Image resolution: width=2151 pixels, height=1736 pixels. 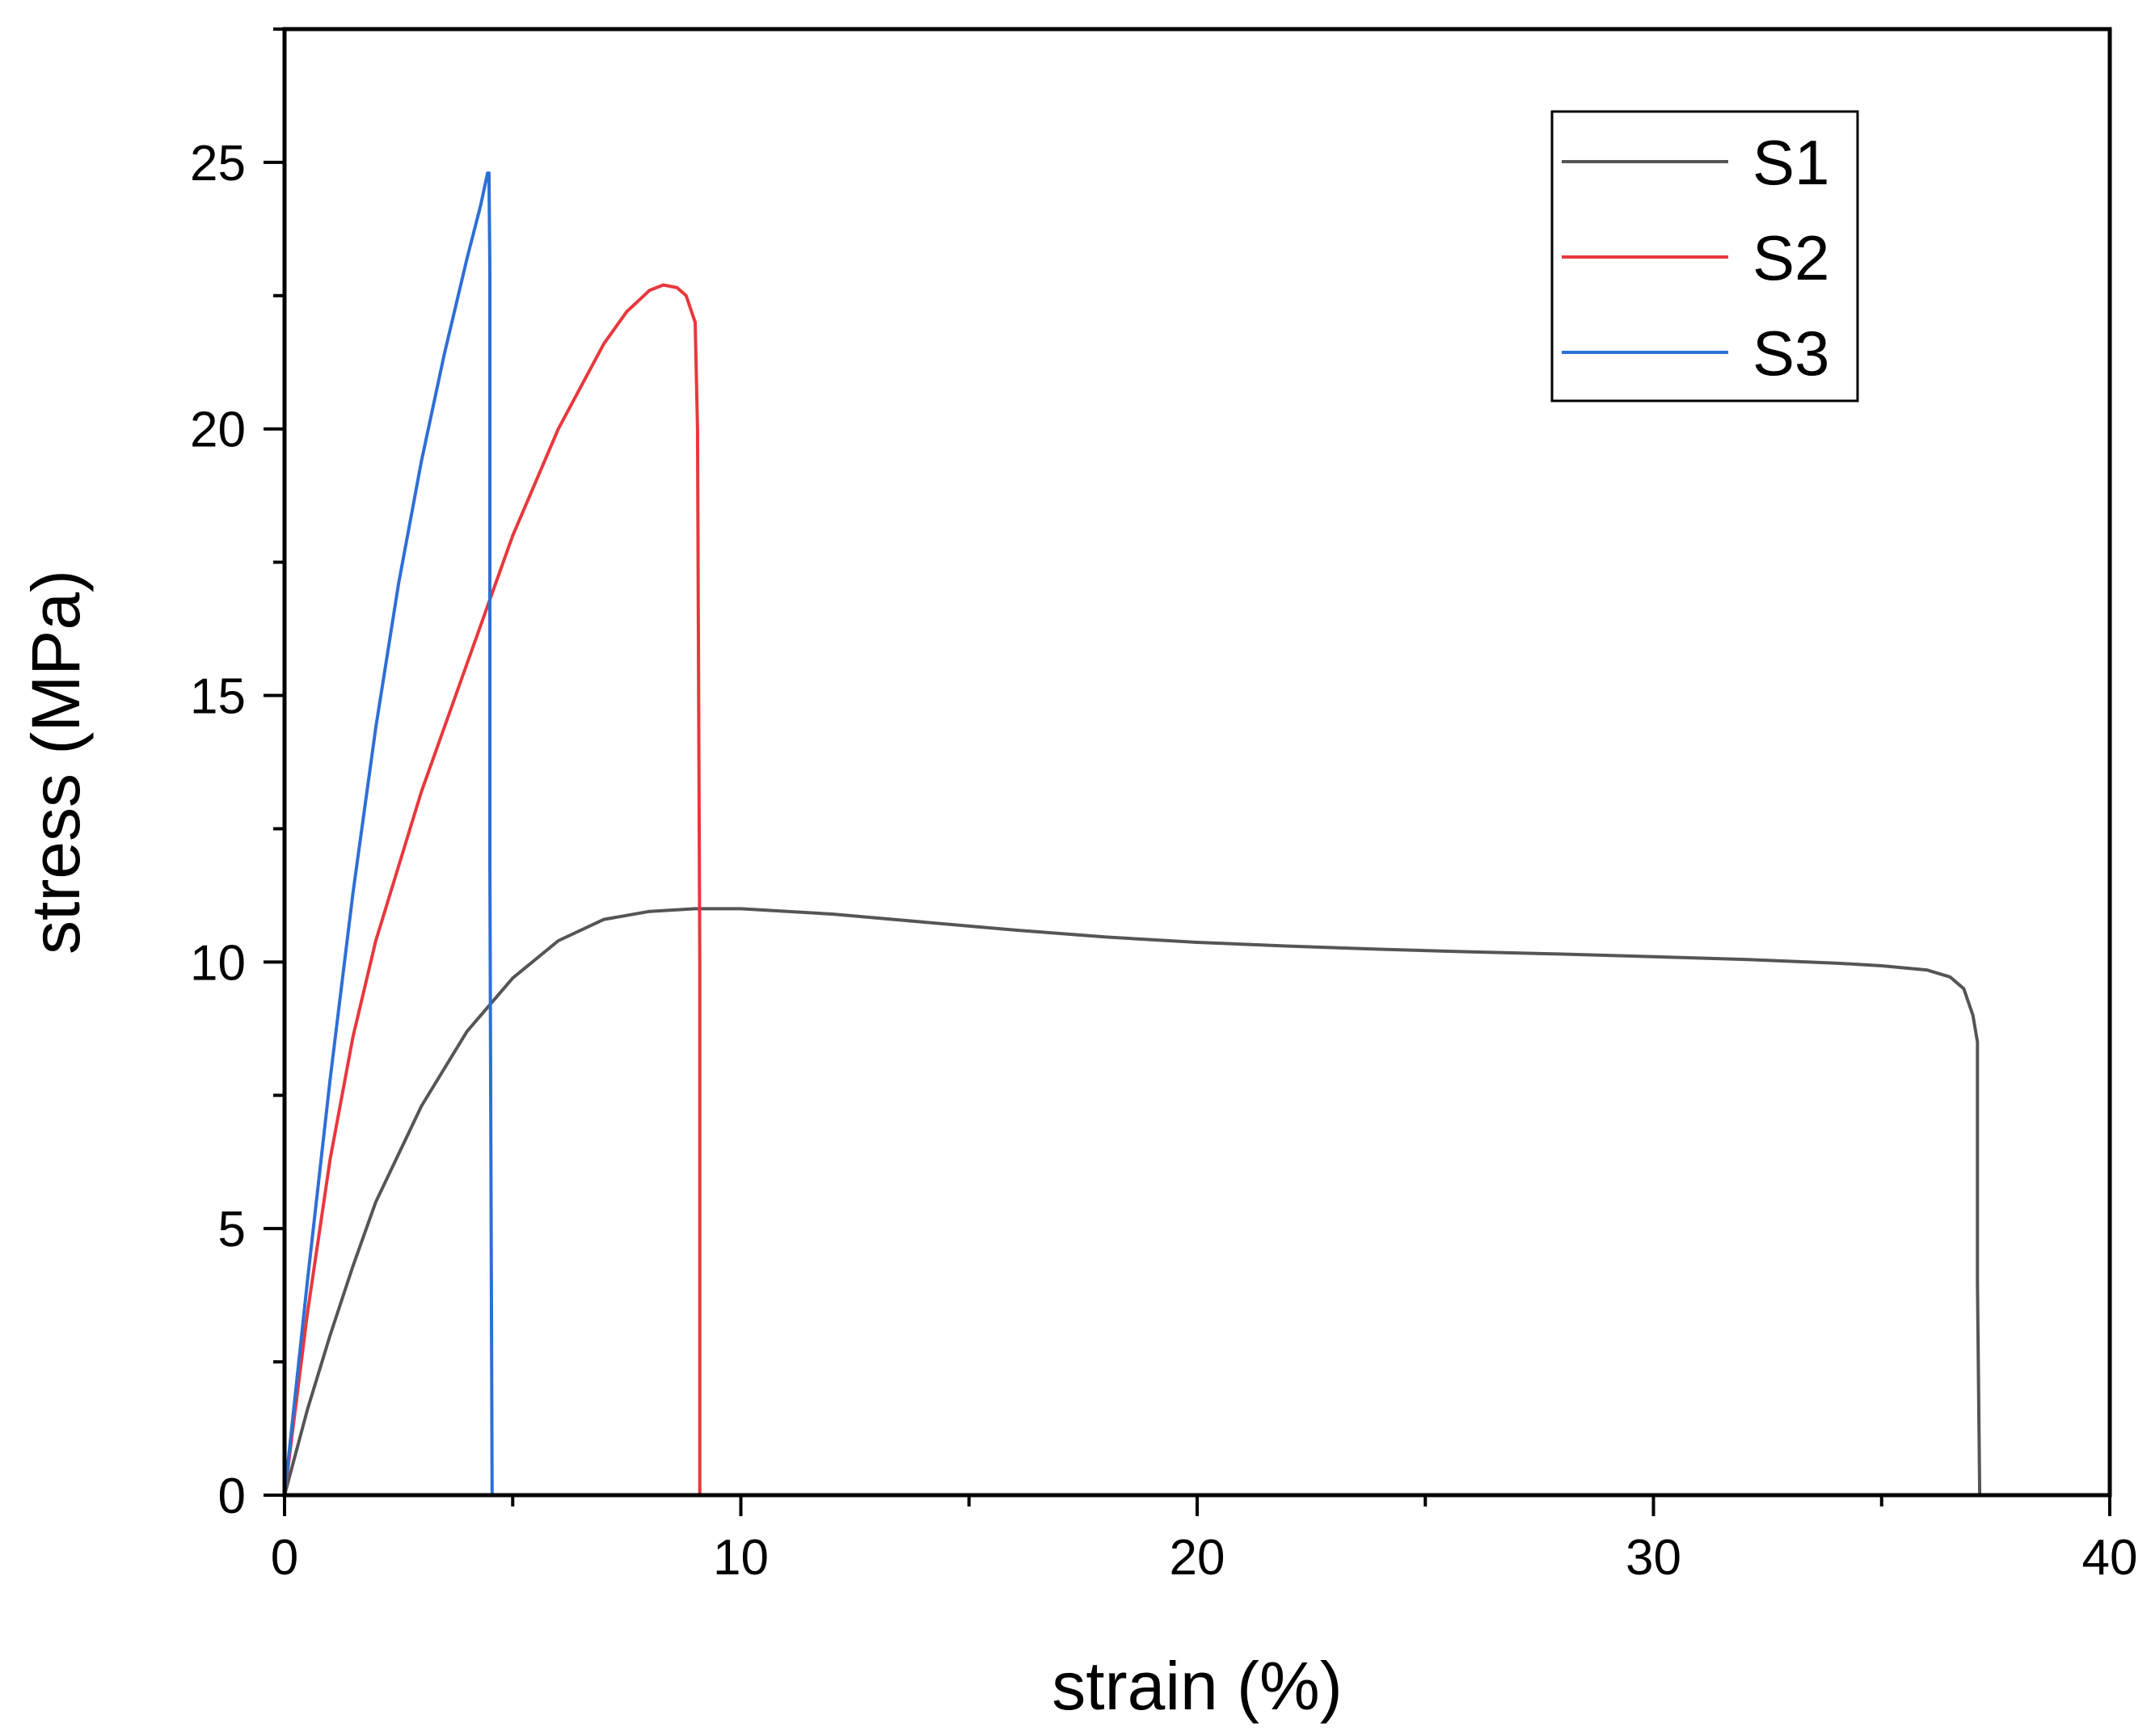 I want to click on y-tick-label: 5, so click(x=232, y=1230).